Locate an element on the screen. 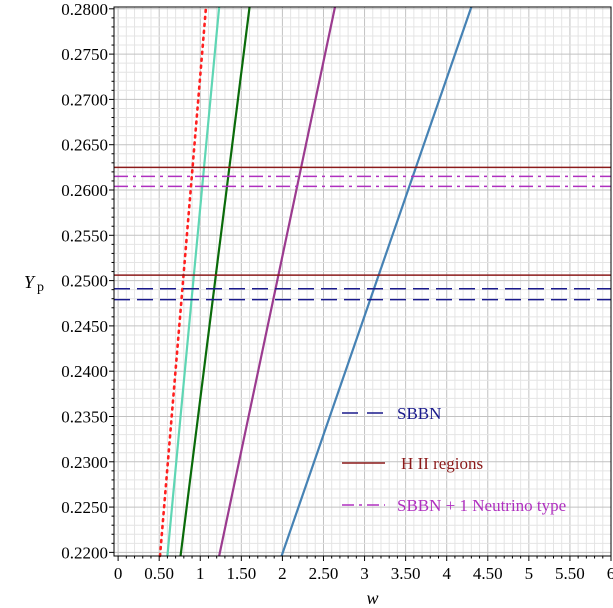 This screenshot has width=613, height=608. legend-label: H II regions is located at coordinates (442, 463).